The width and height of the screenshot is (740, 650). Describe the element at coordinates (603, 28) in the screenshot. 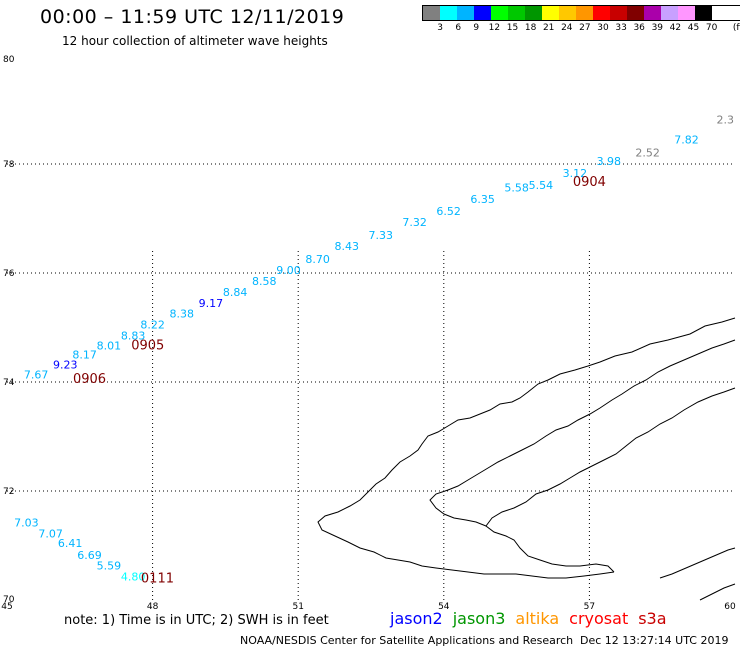

I see `legend-label: 30` at that location.